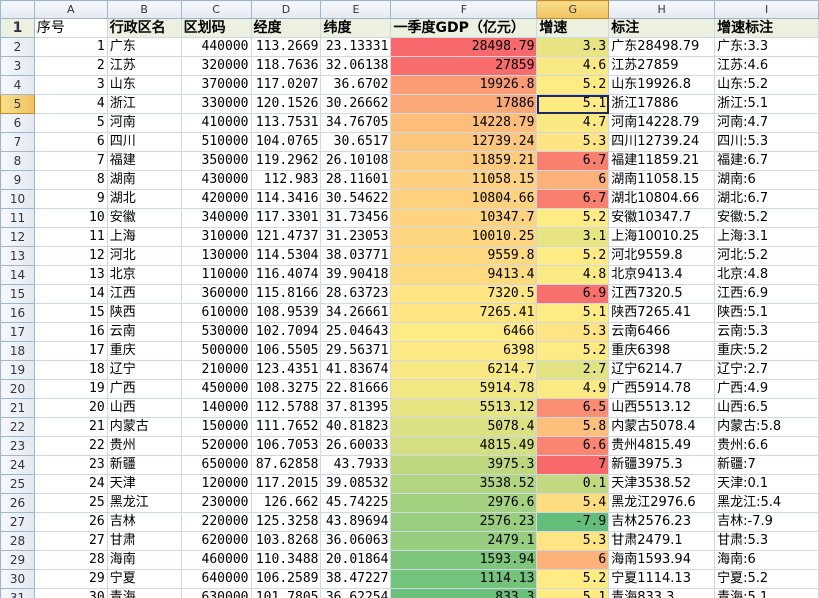 The image size is (819, 598). I want to click on cell-C5: 330000, so click(216, 104).